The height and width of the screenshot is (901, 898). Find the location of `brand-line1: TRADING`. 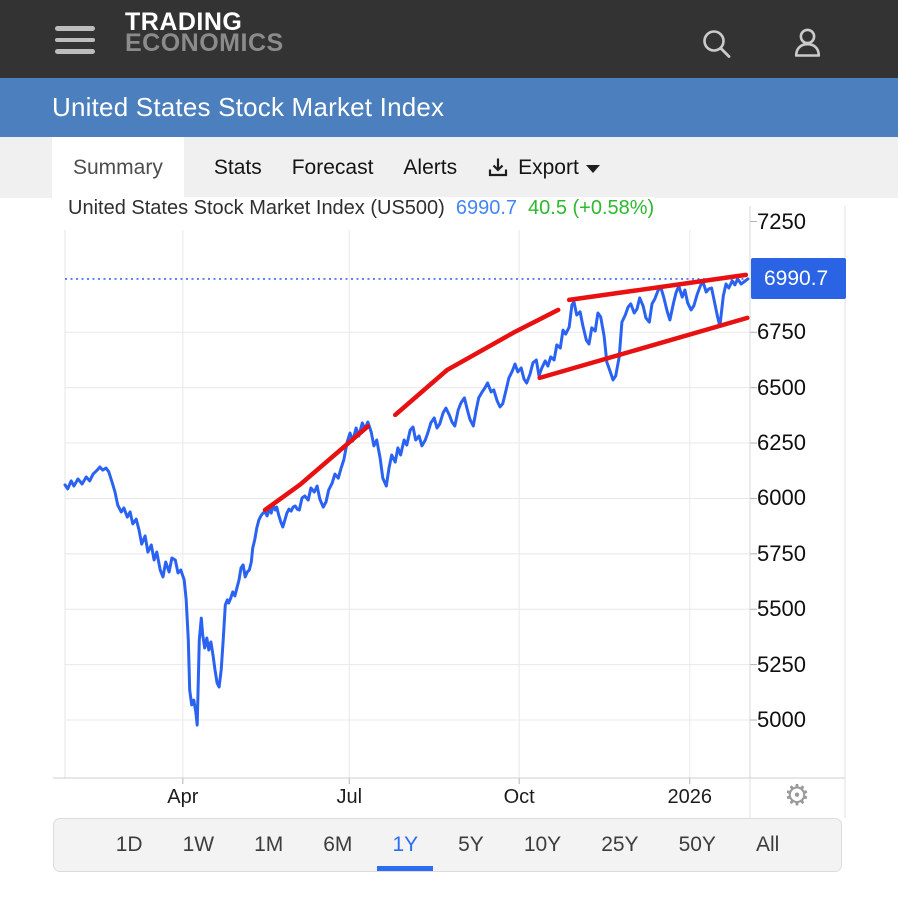

brand-line1: TRADING is located at coordinates (184, 22).